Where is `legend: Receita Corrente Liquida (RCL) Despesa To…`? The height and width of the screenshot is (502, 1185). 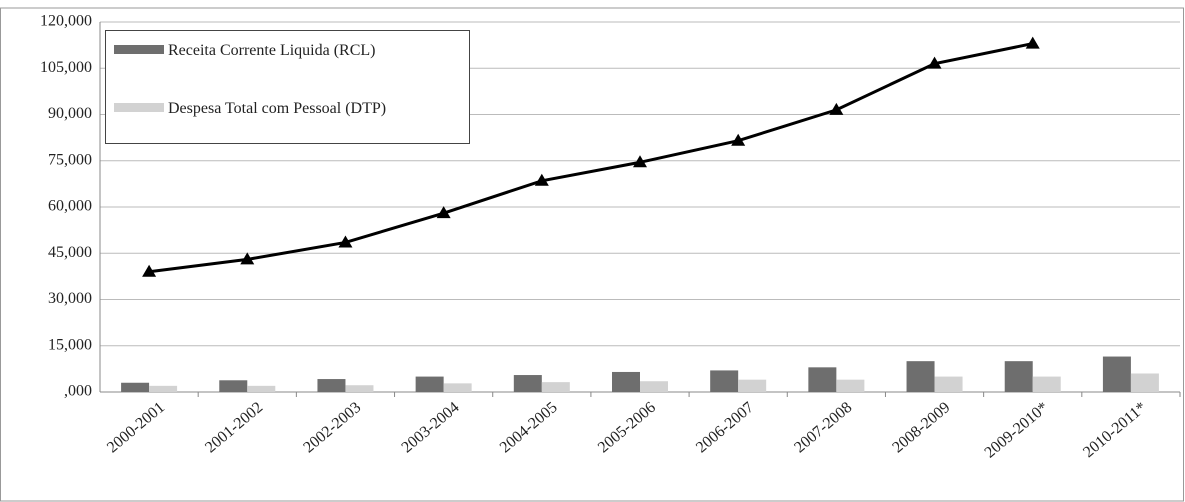 legend: Receita Corrente Liquida (RCL) Despesa To… is located at coordinates (287, 87).